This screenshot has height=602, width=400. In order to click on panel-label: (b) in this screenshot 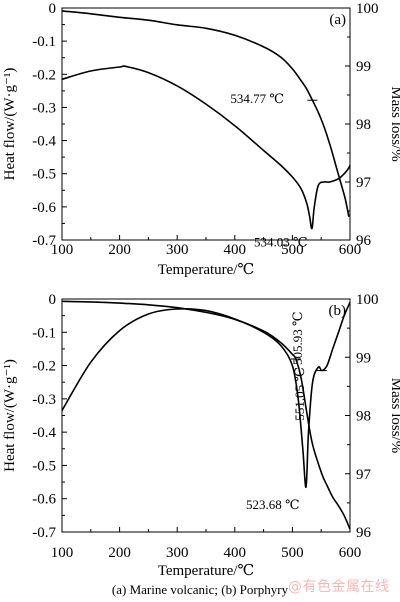, I will do `click(338, 311)`.